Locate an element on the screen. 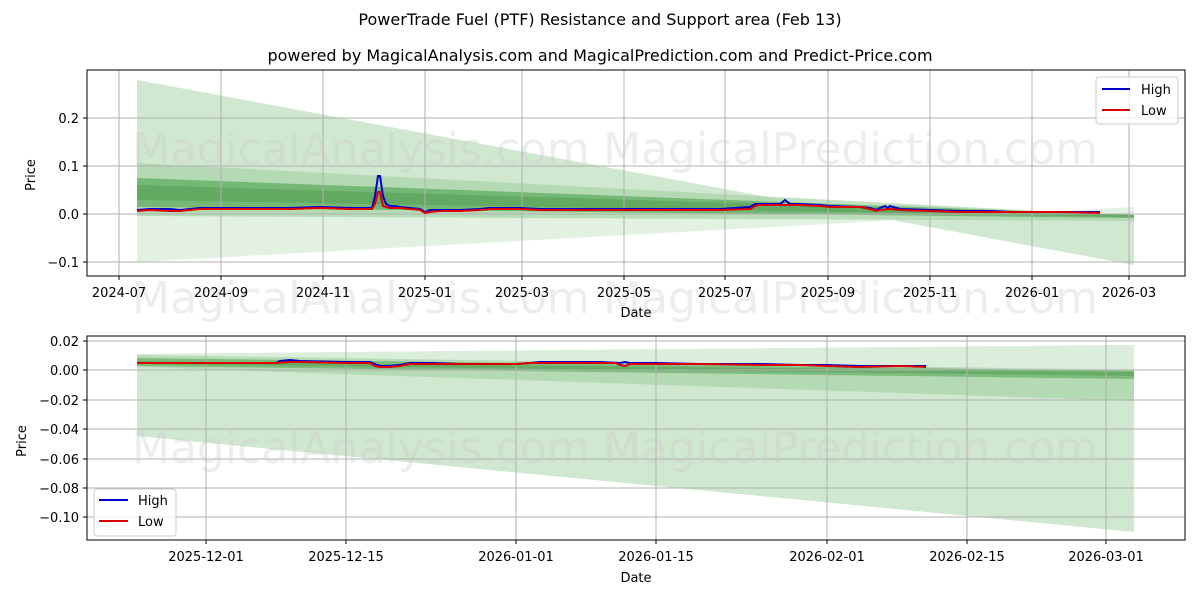  bottom-inner-band-core is located at coordinates (635, 368).